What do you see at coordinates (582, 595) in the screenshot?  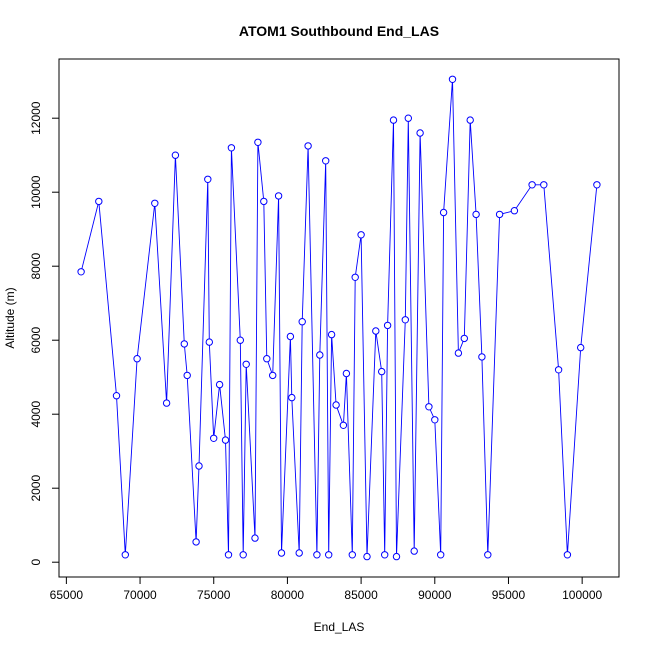 I see `x-tick-label: 100000` at bounding box center [582, 595].